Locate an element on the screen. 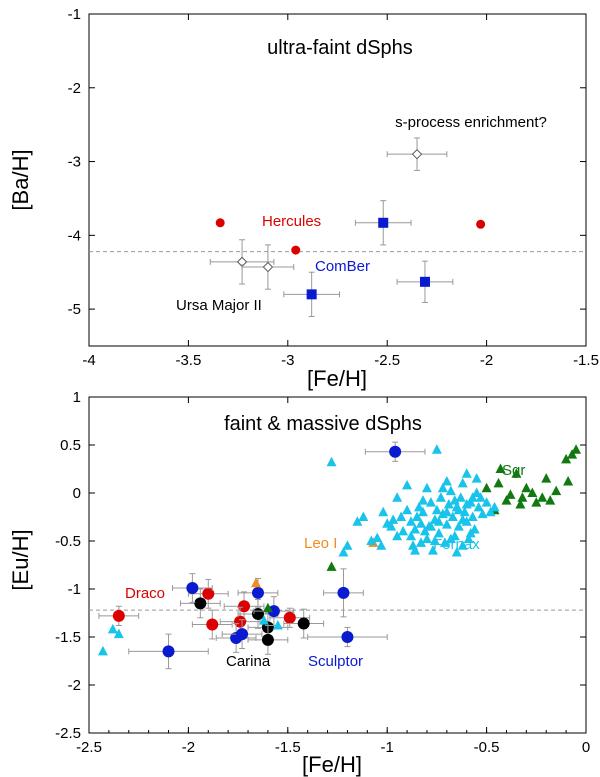 This screenshot has height=777, width=600. annotation-sgr: Sgr is located at coordinates (513, 470).